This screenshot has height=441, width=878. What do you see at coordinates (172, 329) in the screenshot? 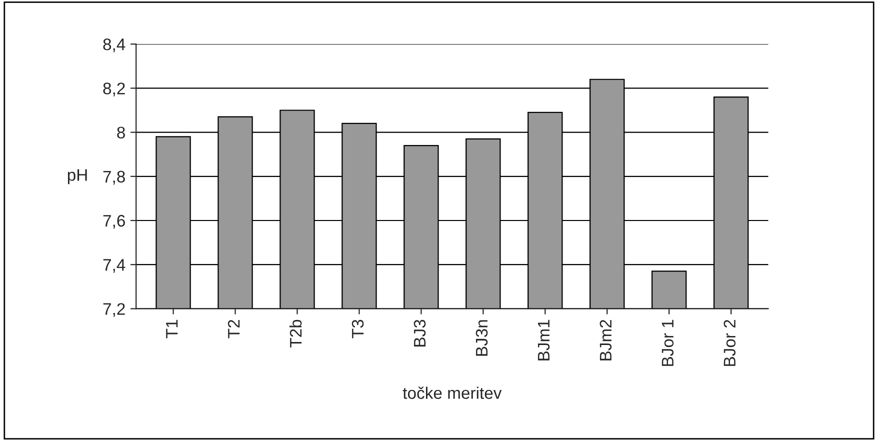
I see `x-tick-label: T1` at bounding box center [172, 329].